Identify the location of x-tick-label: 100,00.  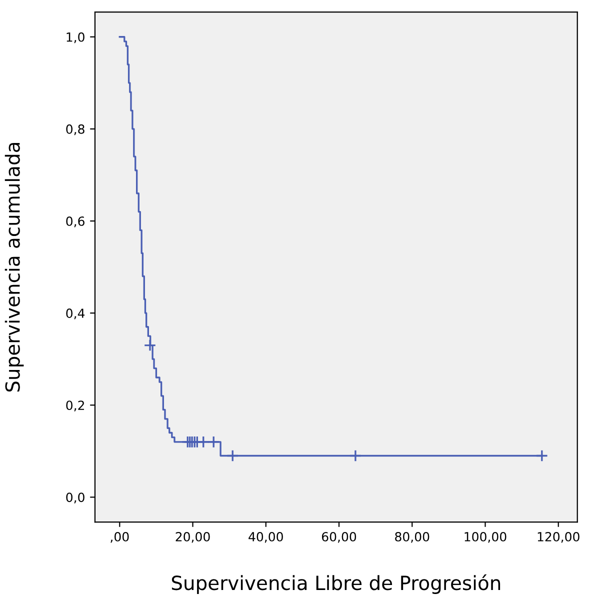
(485, 537).